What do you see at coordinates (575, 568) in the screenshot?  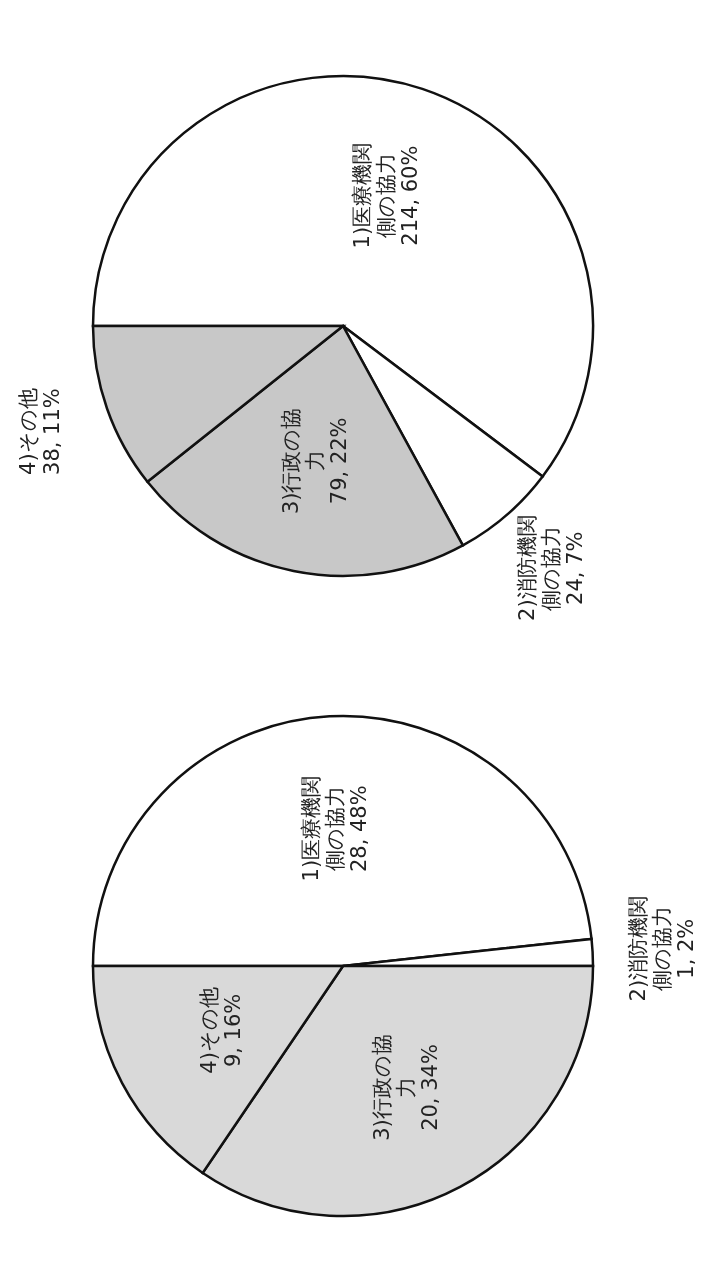 I see `data-label: 24, 7%` at bounding box center [575, 568].